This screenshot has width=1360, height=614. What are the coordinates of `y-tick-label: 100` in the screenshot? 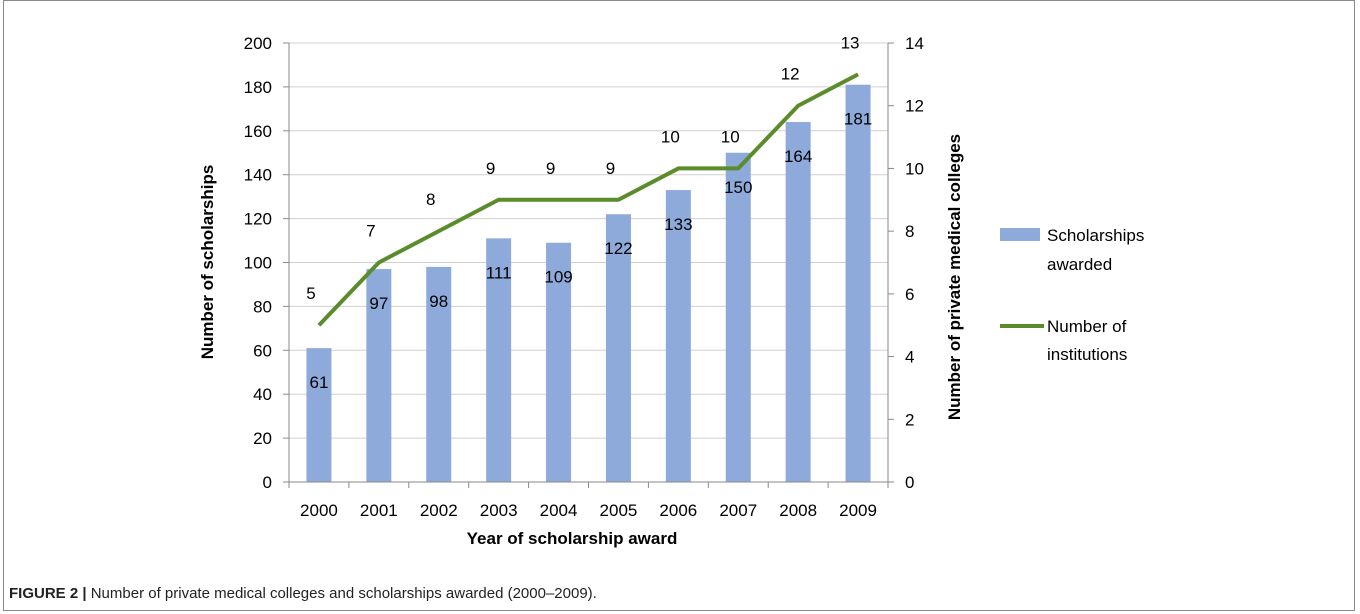 It's located at (258, 263).